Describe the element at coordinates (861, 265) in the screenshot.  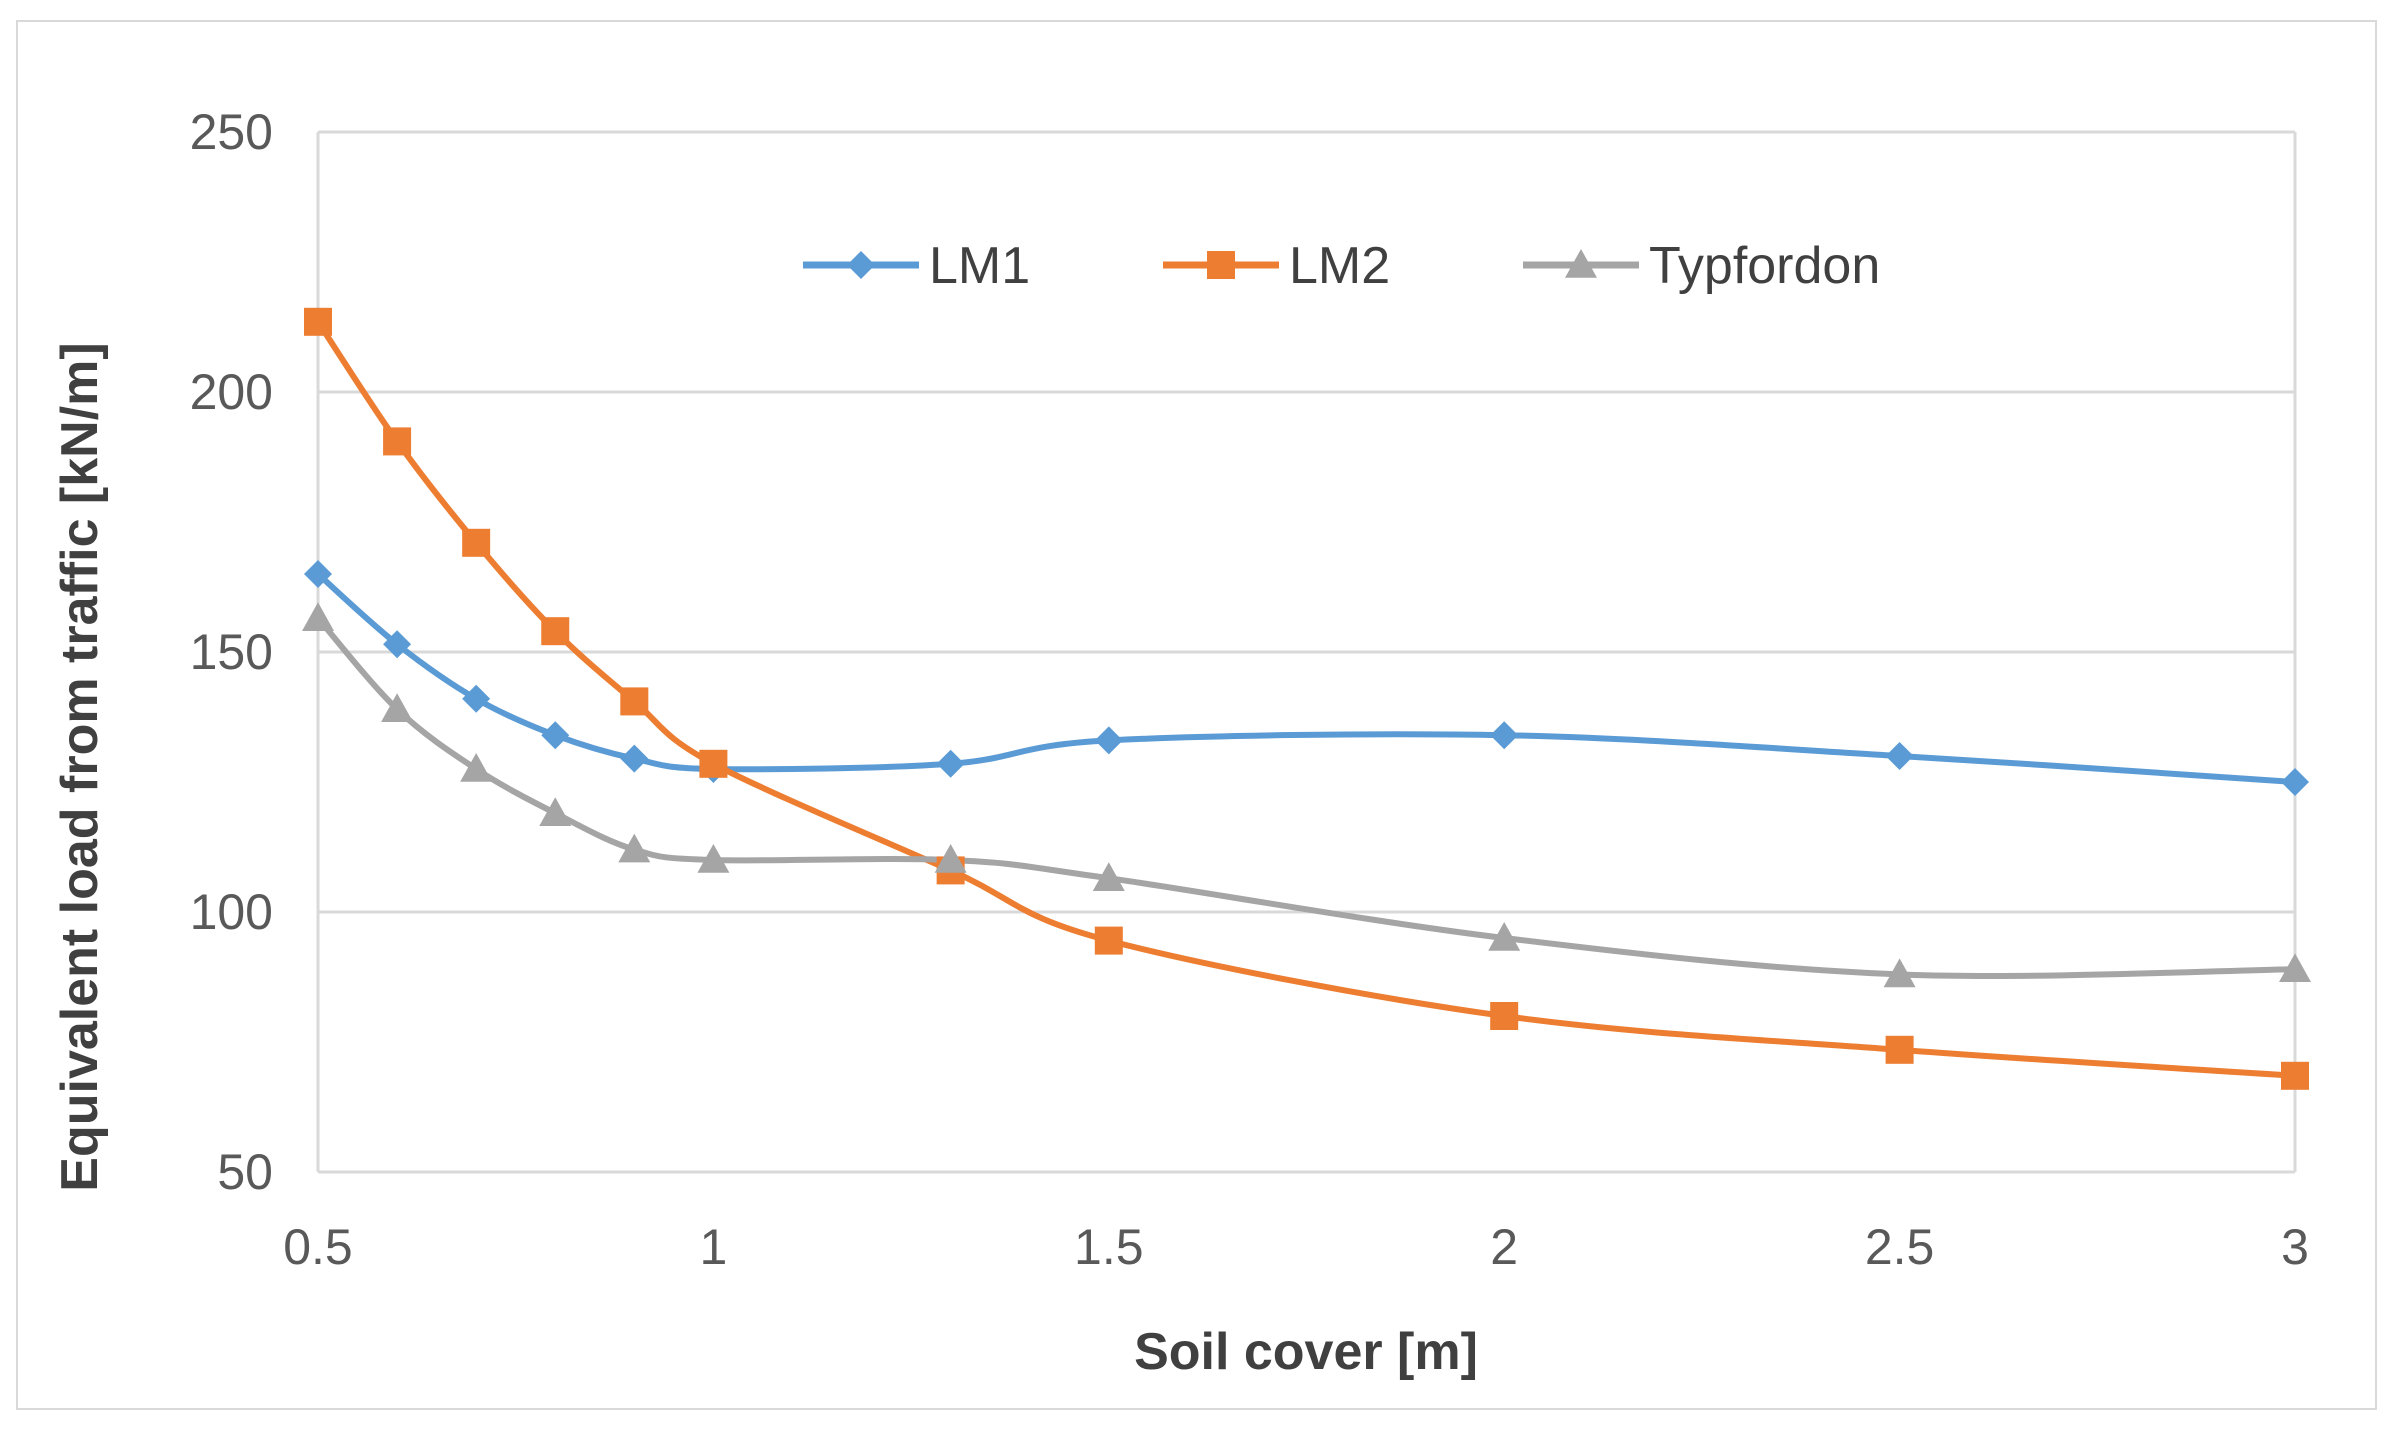
I see `legend-marker-lm1` at that location.